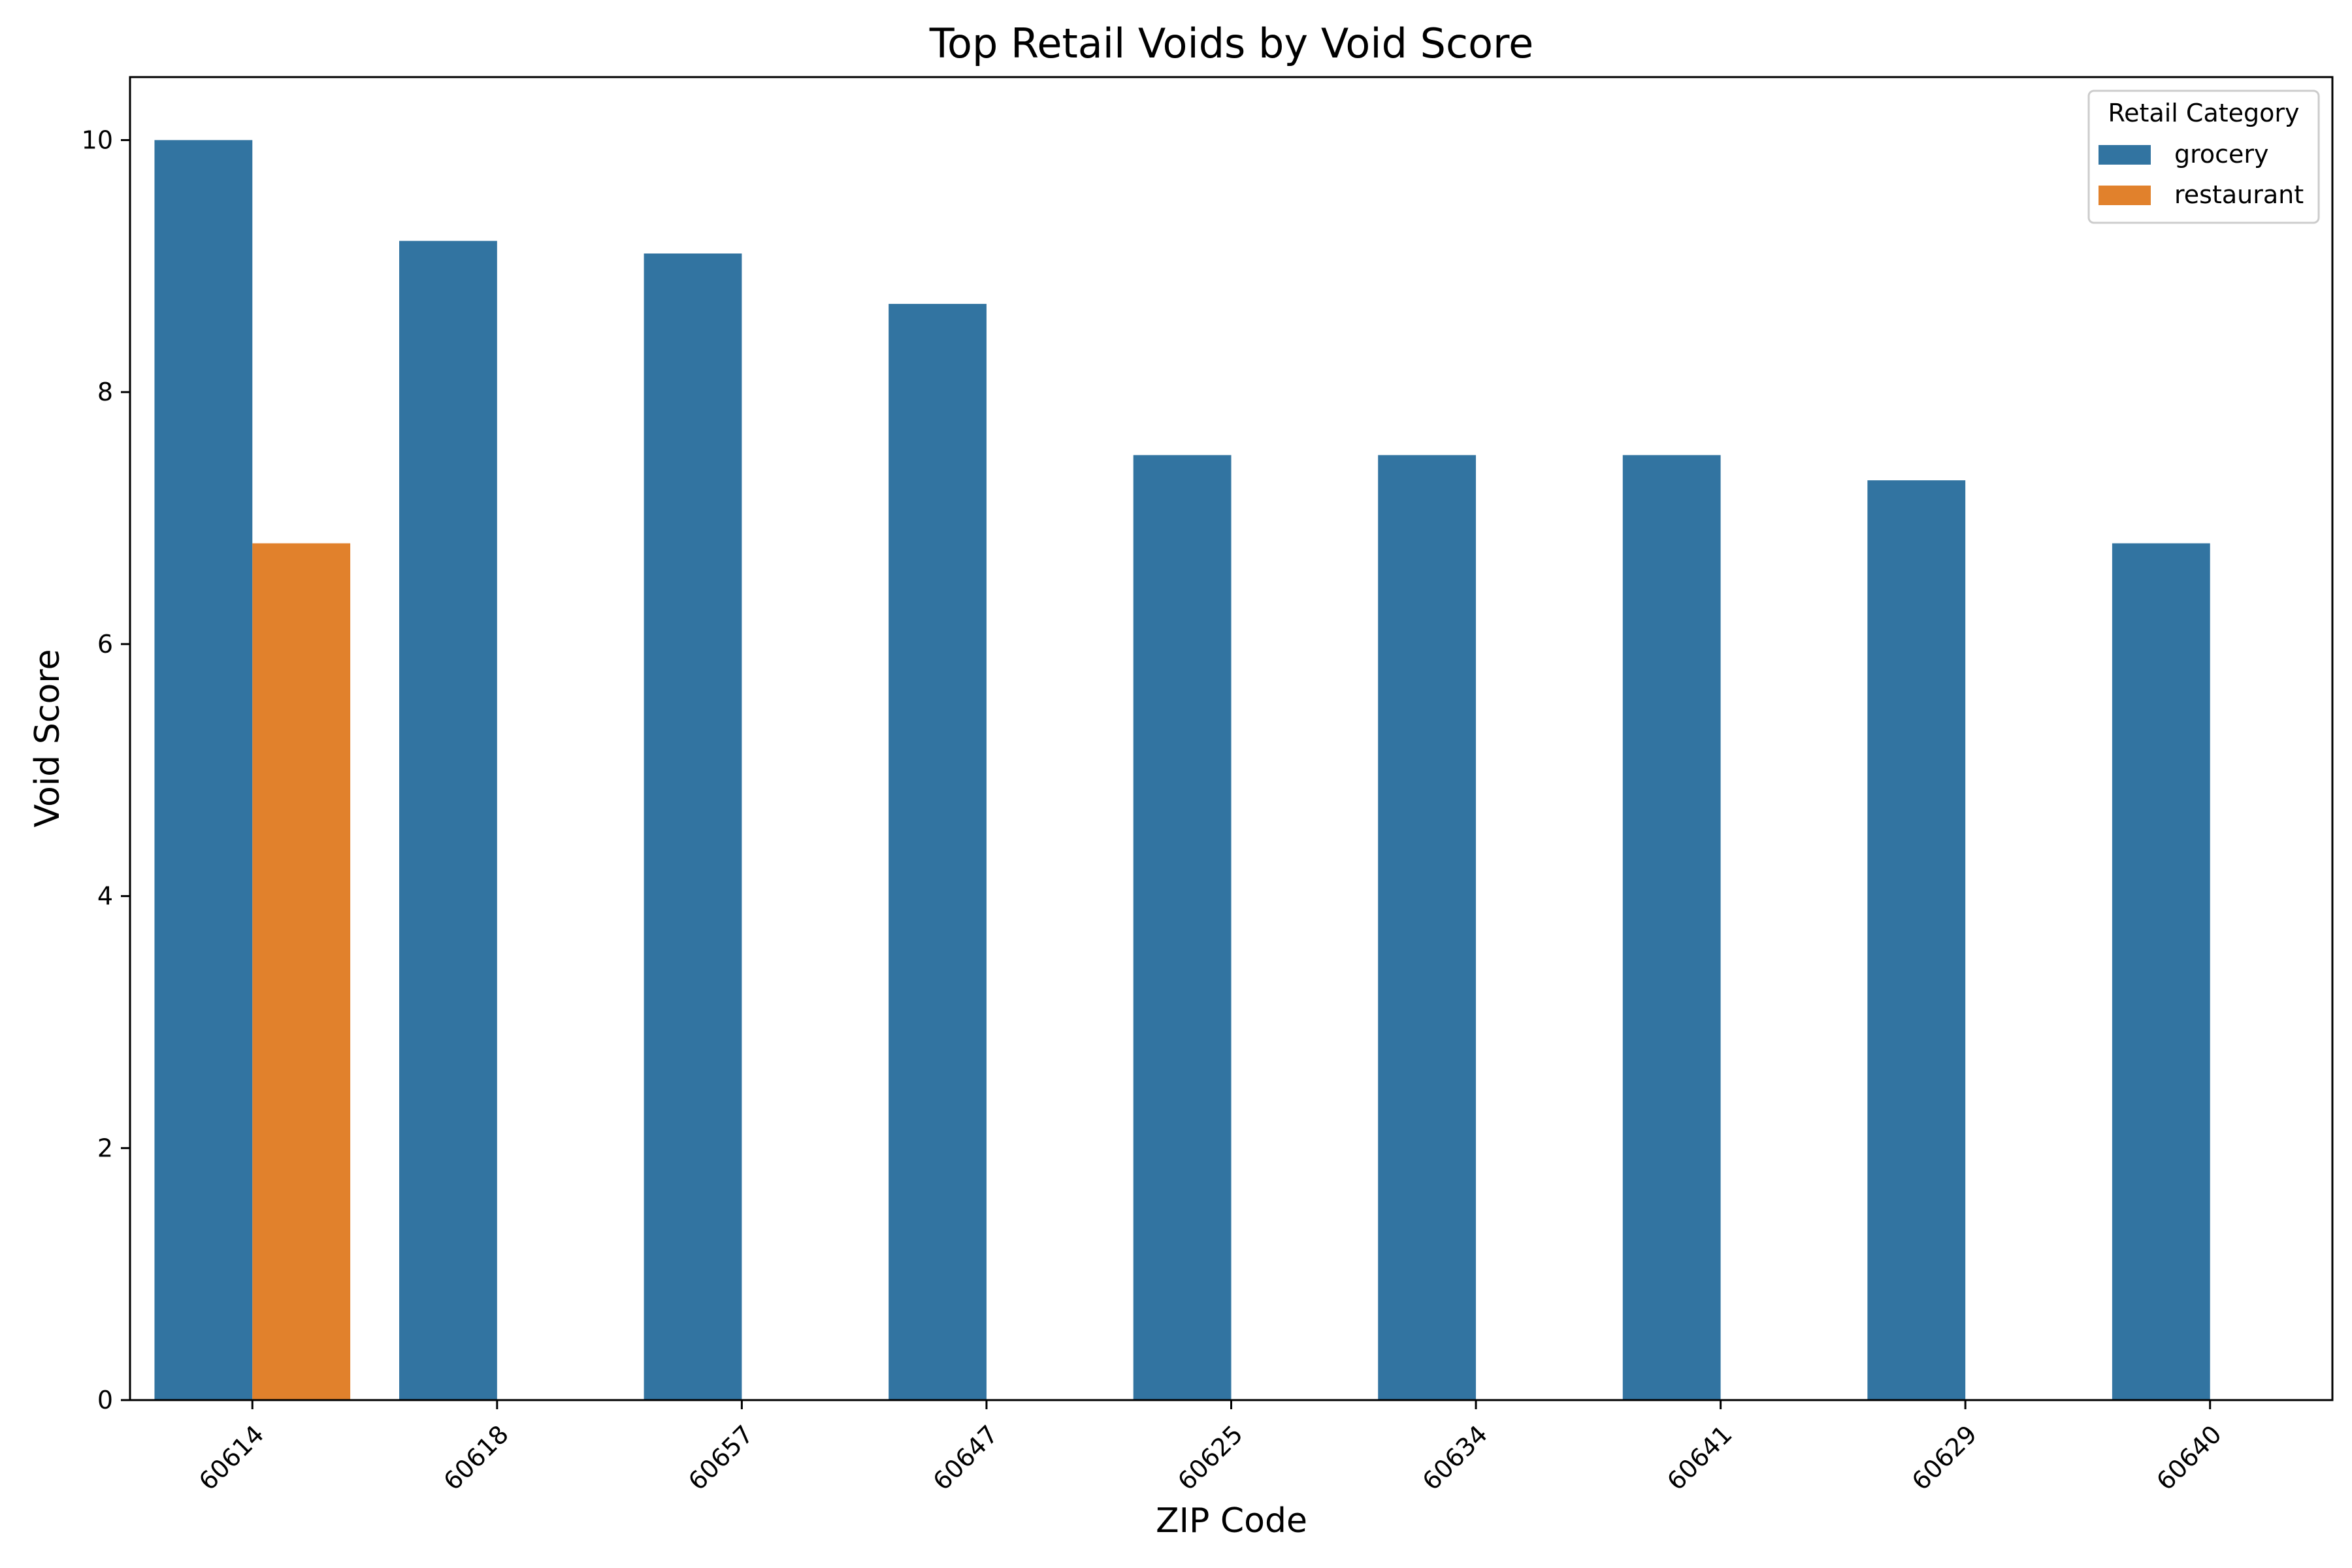 The width and height of the screenshot is (2352, 1568). I want to click on y-tick-label: 0, so click(105, 1400).